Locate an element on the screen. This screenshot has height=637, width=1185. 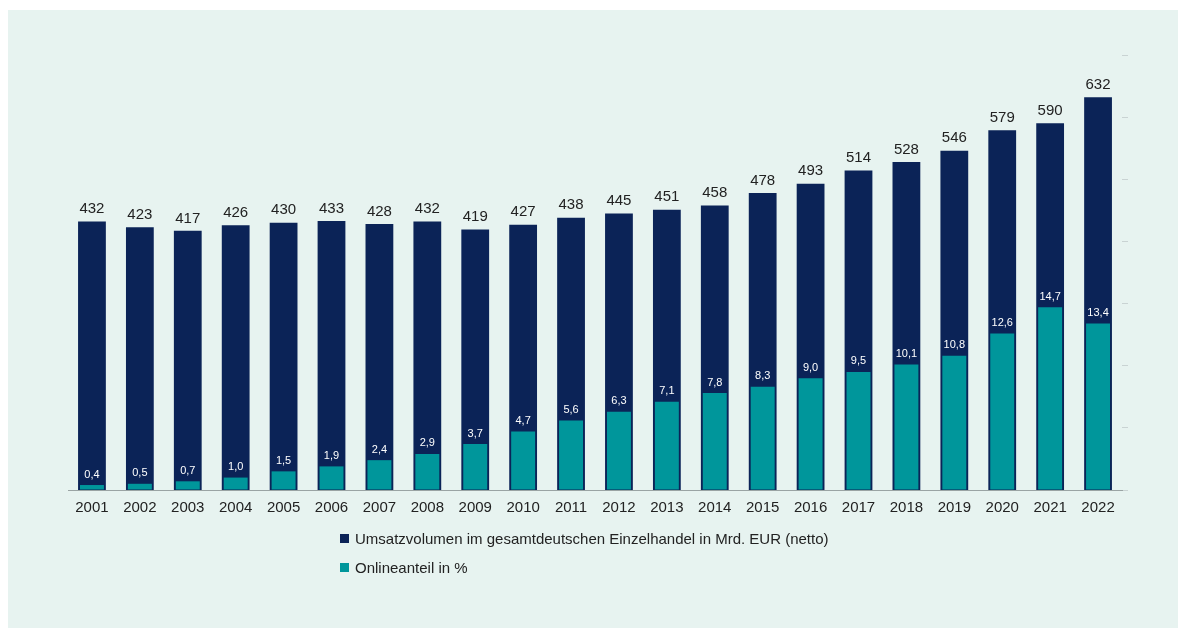
data-label: 438 is located at coordinates (571, 204).